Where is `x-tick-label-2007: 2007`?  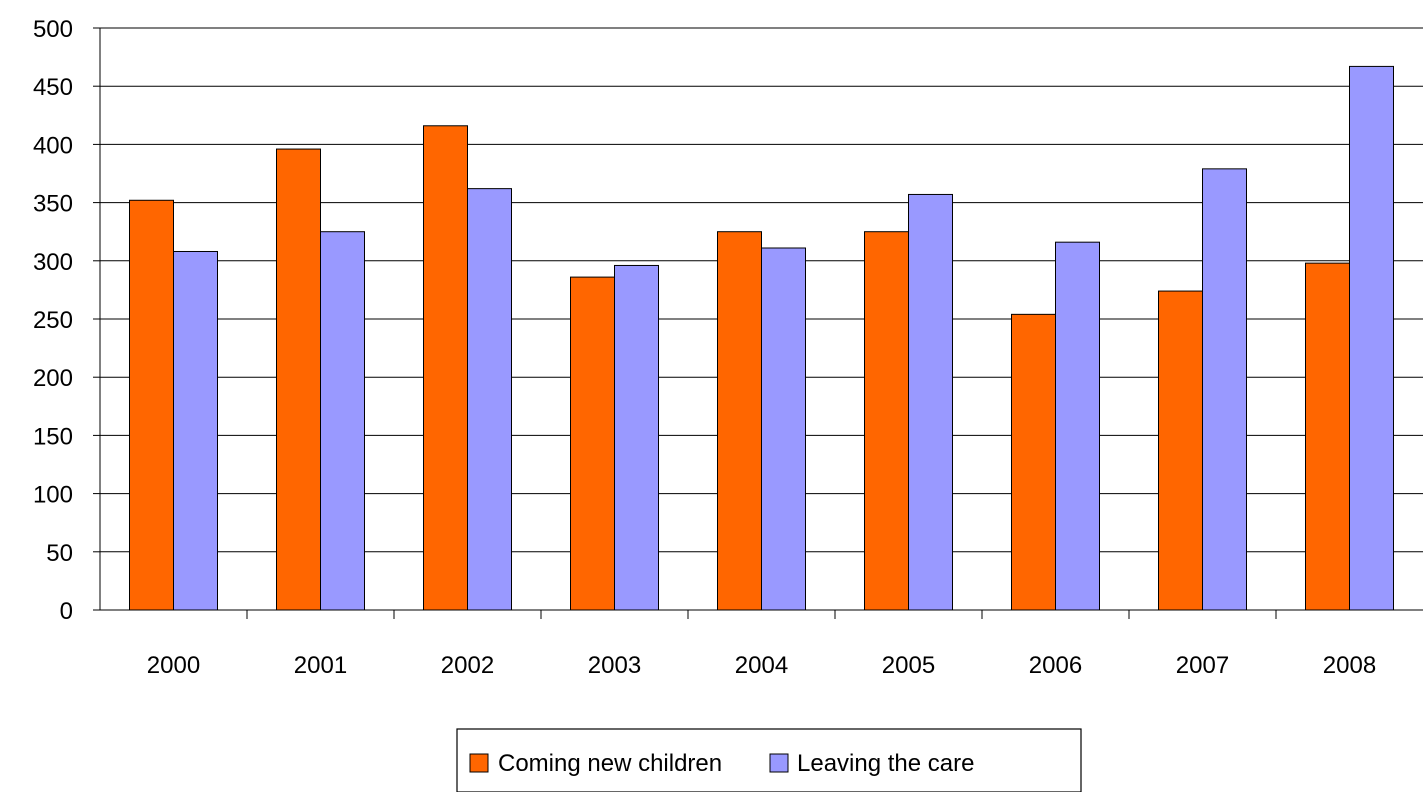 x-tick-label-2007: 2007 is located at coordinates (1202, 665).